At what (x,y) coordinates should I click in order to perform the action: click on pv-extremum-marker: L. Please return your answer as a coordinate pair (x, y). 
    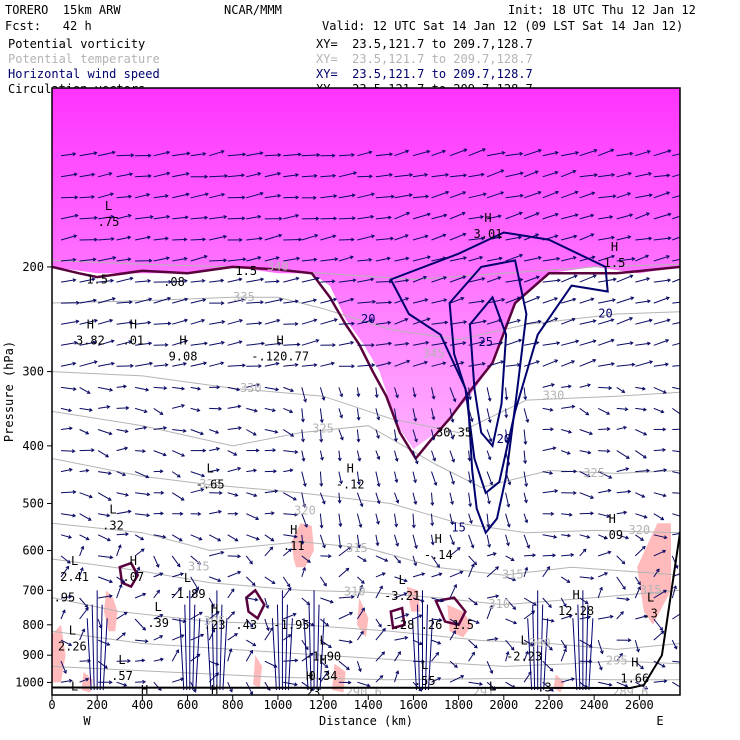
    Looking at the image, I should click on (524, 641).